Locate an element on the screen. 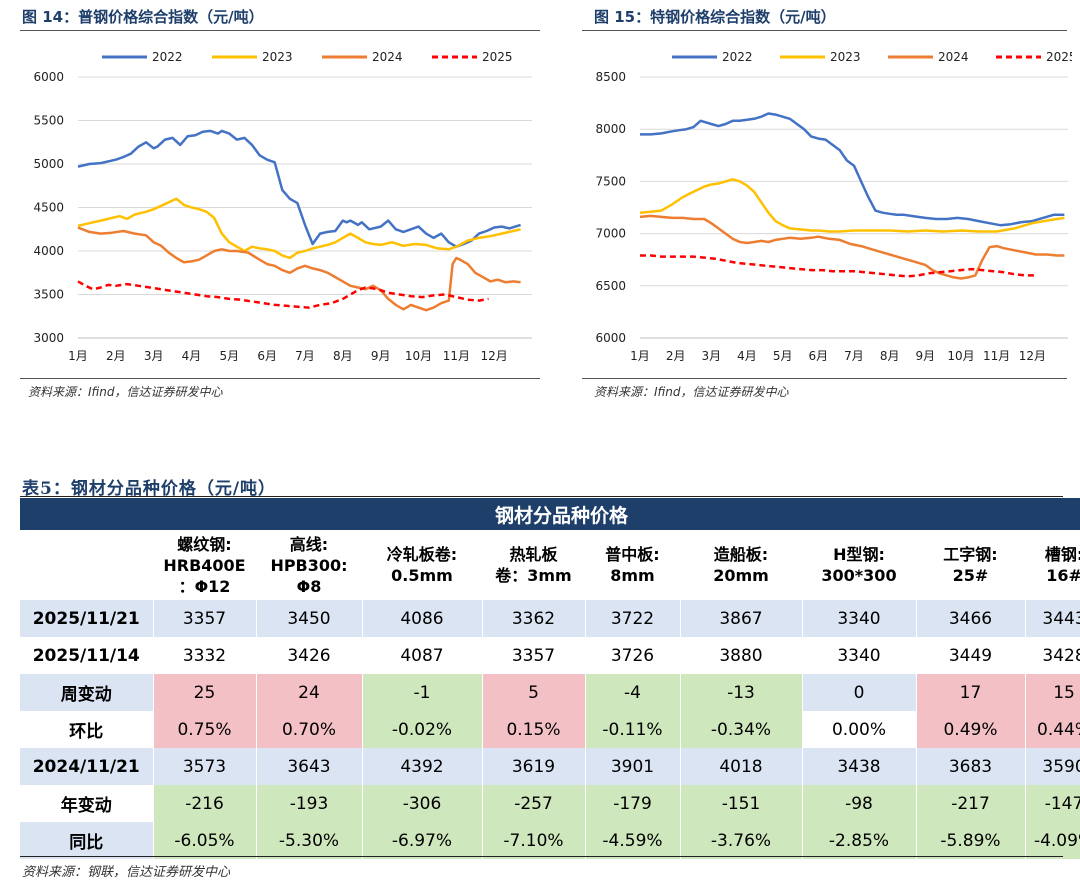  table-cell: 3449 is located at coordinates (971, 655).